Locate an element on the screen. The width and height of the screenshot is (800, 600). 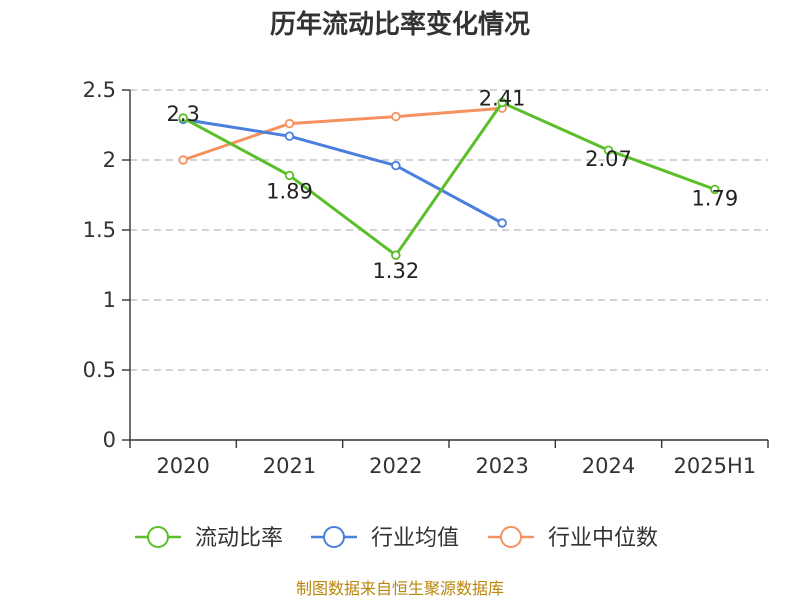
legend: 流动比率 行业均值 行业中位数 is located at coordinates (396, 538).